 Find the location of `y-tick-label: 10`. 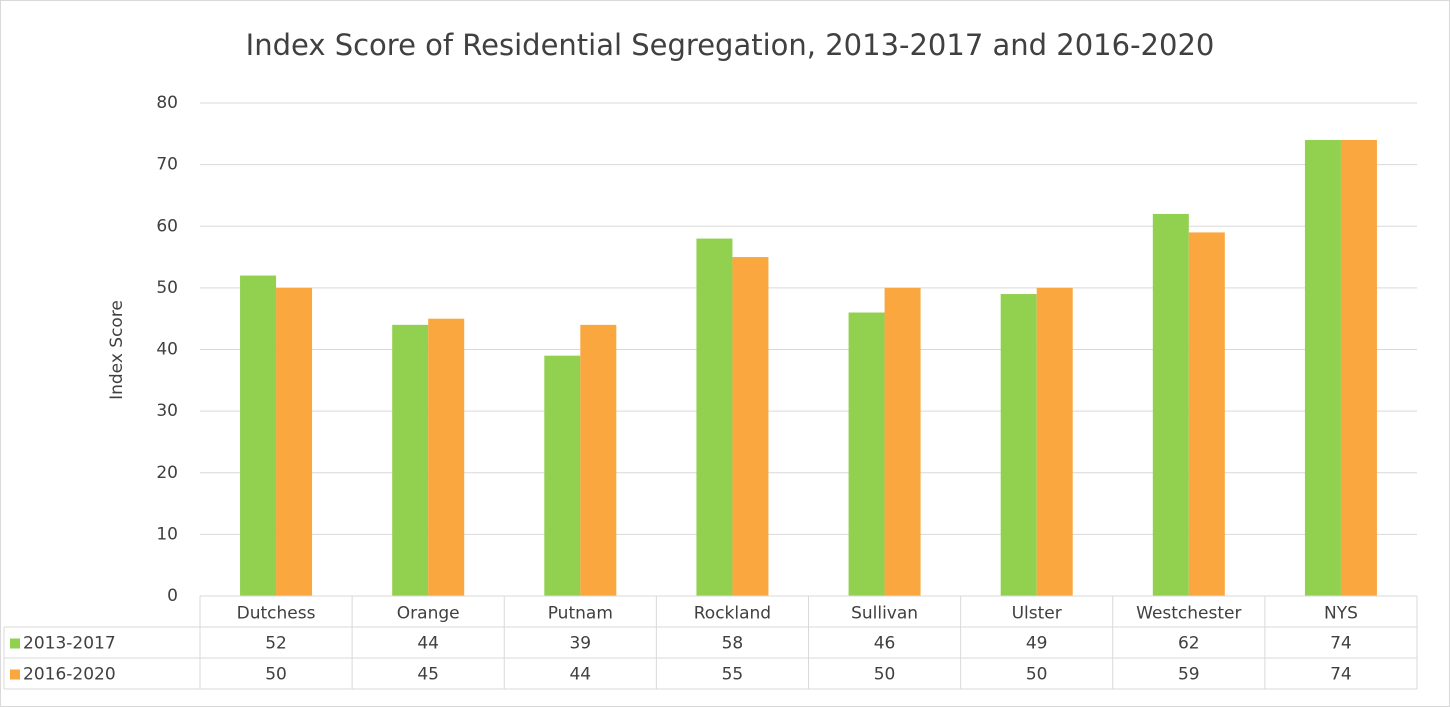

y-tick-label: 10 is located at coordinates (167, 534).